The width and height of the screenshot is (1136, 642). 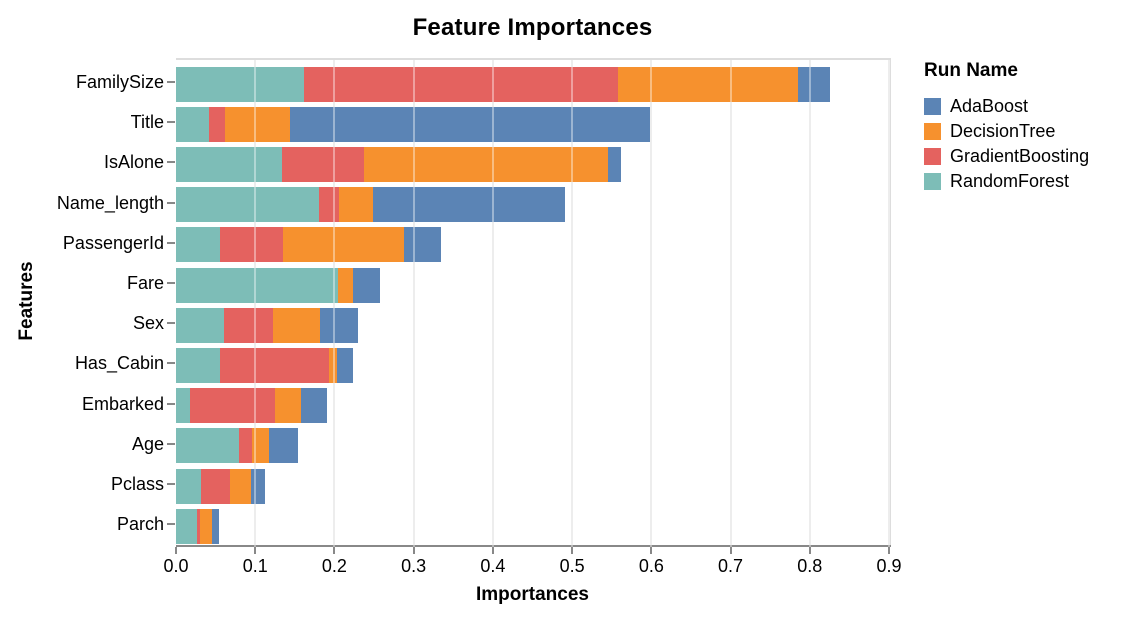 I want to click on y-tick-mark-Parch, so click(x=171, y=524).